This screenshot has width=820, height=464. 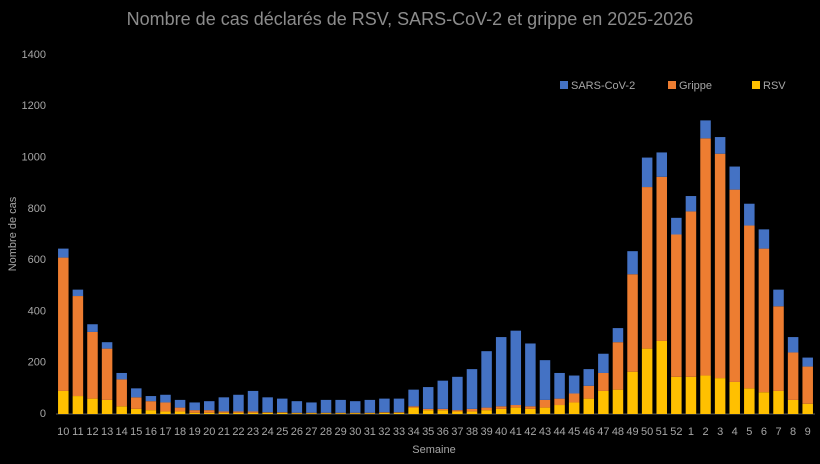 What do you see at coordinates (37, 260) in the screenshot?
I see `y-tick-label: 600` at bounding box center [37, 260].